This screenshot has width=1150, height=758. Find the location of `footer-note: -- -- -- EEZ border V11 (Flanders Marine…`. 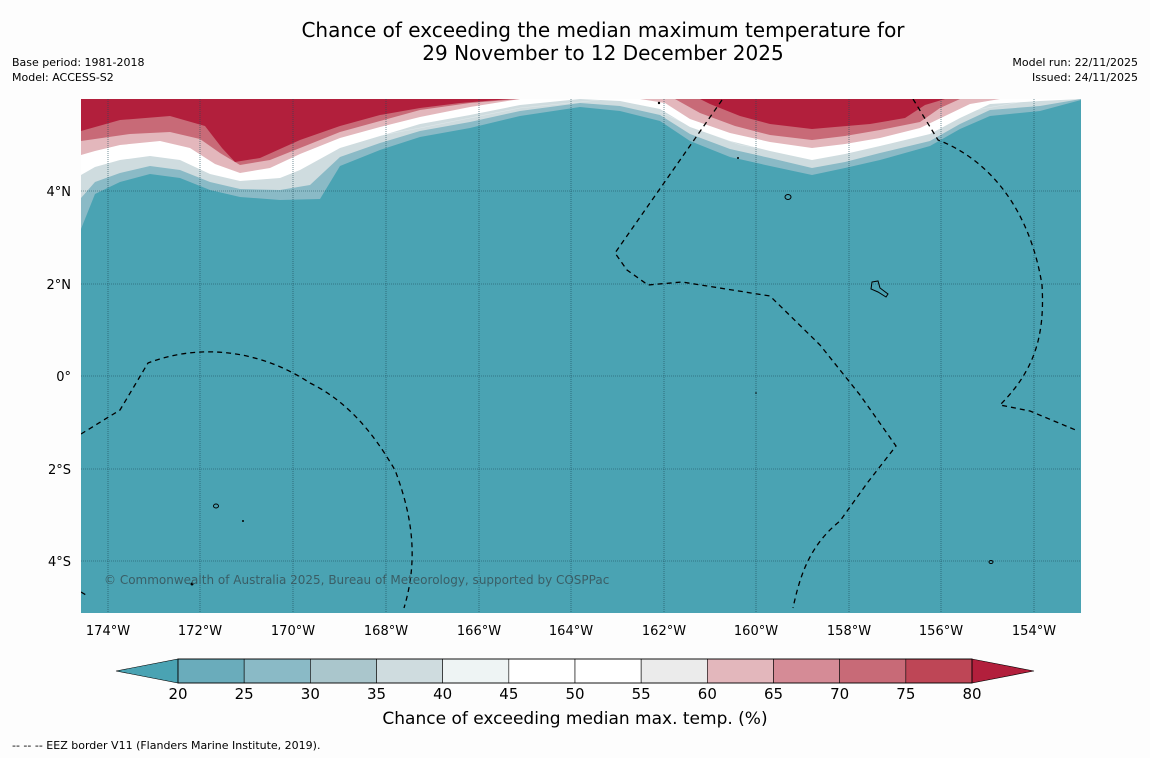

footer-note: -- -- -- EEZ border V11 (Flanders Marine… is located at coordinates (166, 745).